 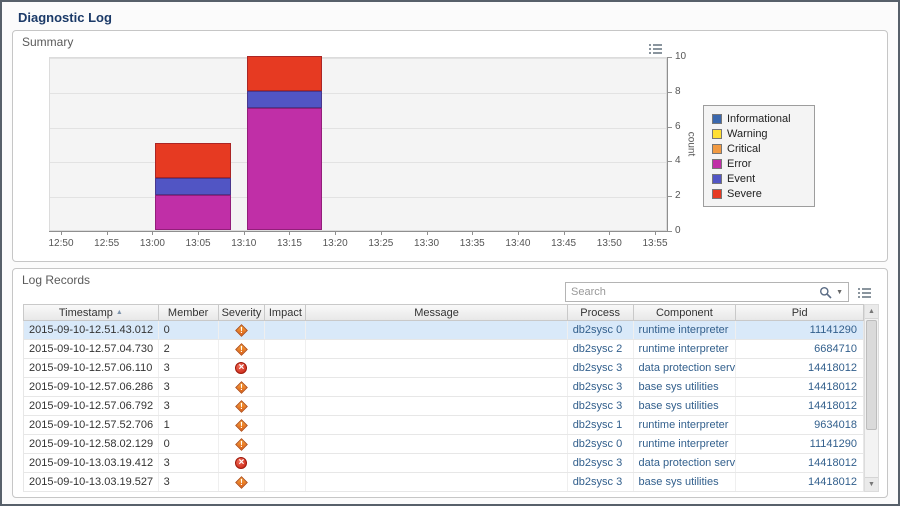 I want to click on x-tick-label: 13:55, so click(x=655, y=243).